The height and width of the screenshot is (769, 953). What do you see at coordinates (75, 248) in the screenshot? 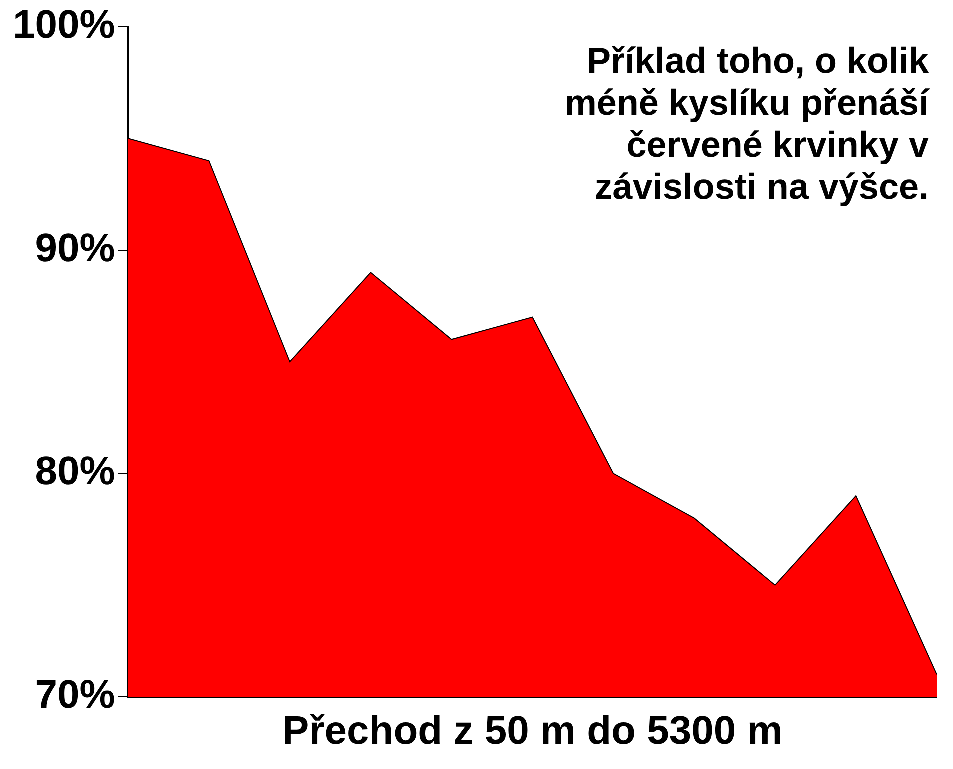
I see `y-tick-label: 90%` at bounding box center [75, 248].